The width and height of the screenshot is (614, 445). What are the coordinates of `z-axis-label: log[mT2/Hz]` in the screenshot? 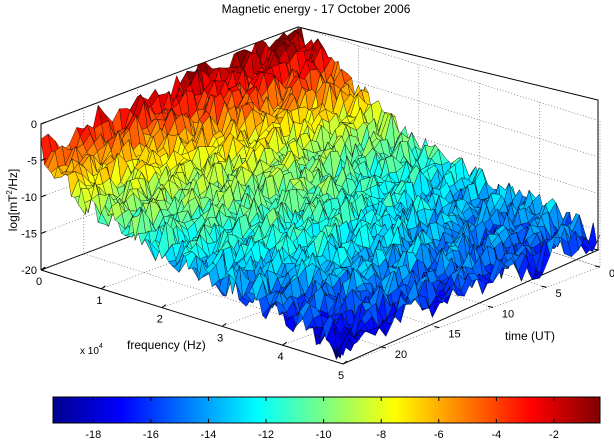 It's located at (12, 200).